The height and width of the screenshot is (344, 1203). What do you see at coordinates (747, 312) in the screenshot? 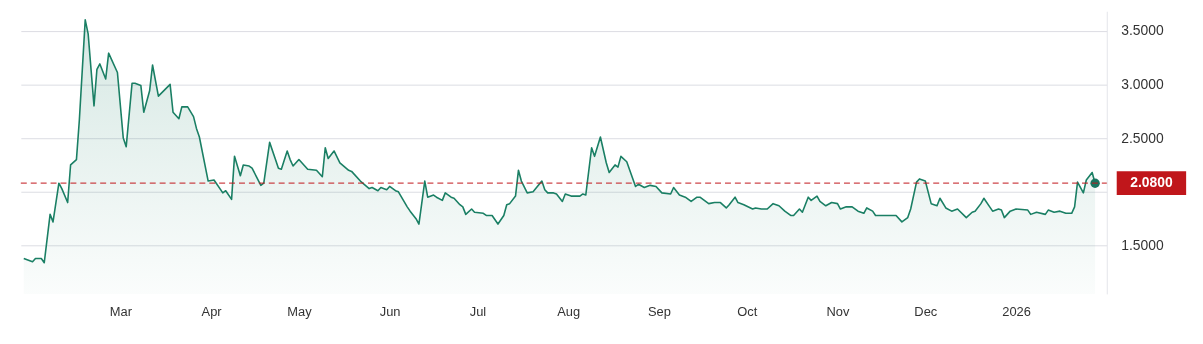
I see `x-tick-label: Oct` at bounding box center [747, 312].